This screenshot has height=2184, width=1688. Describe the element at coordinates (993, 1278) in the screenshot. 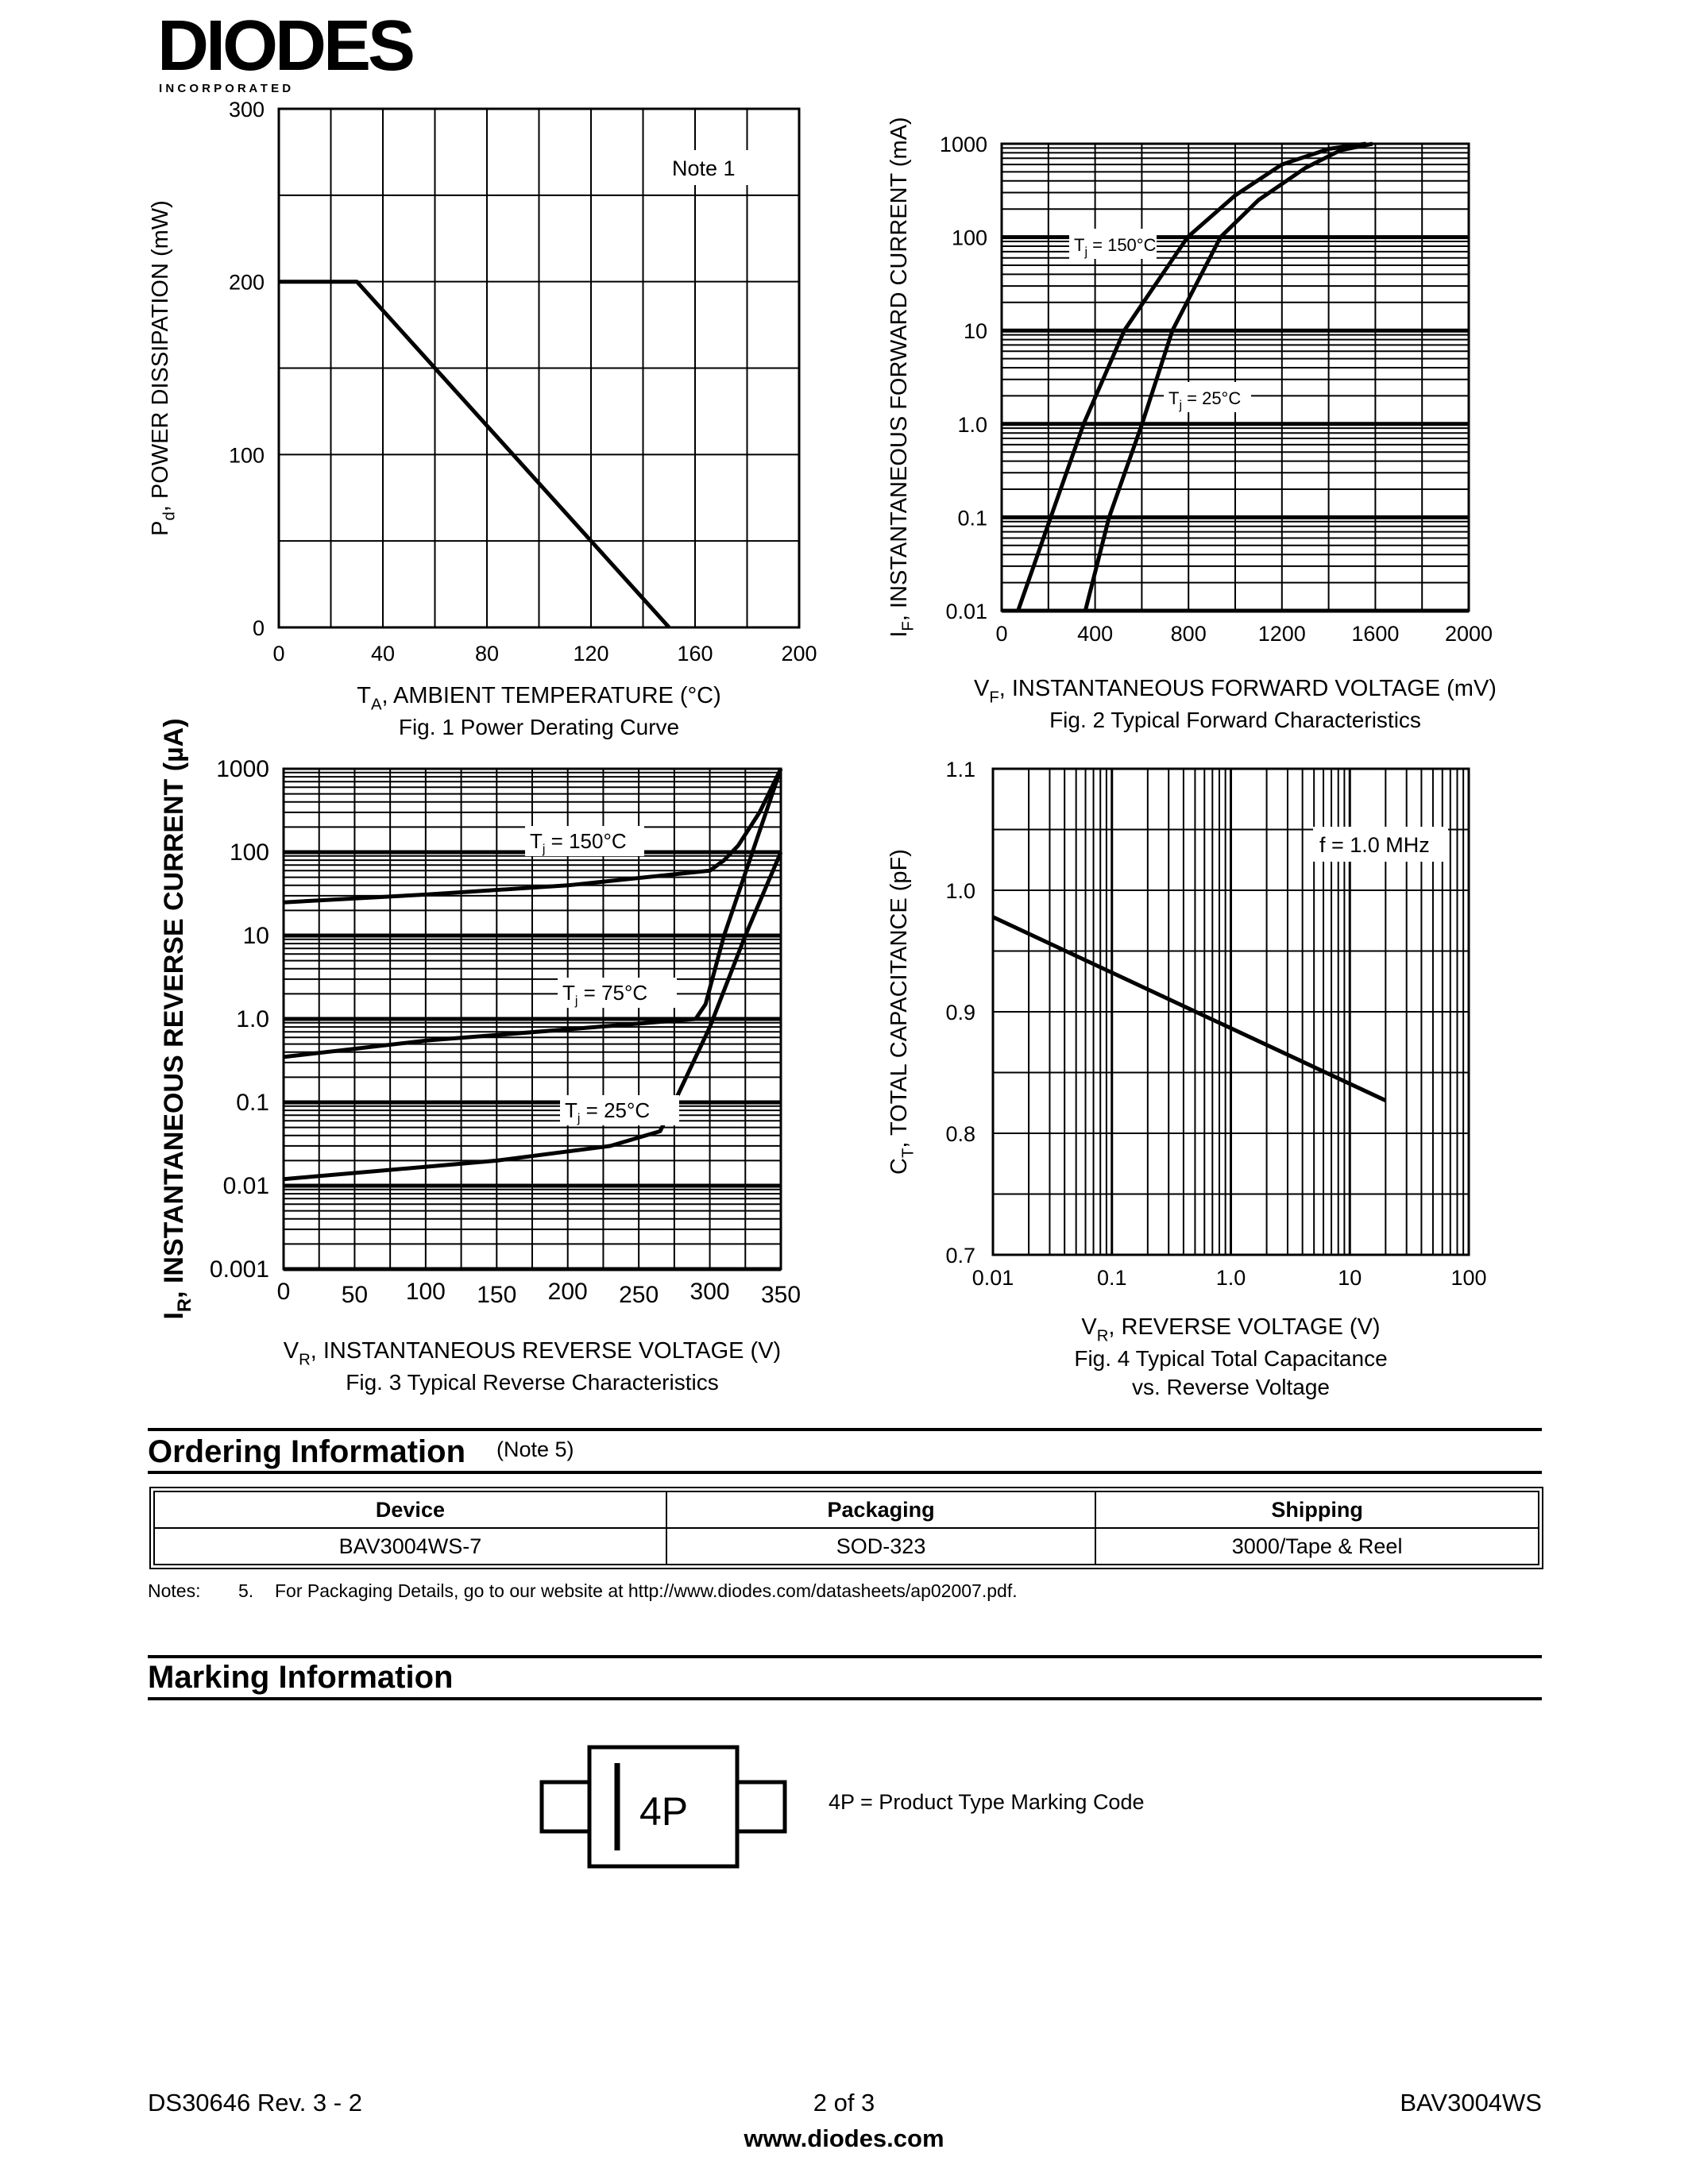

I see `x-tick-label: 0.01` at that location.